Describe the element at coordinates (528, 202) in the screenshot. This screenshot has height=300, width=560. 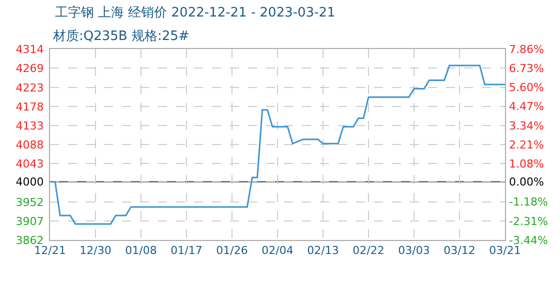
I see `y2-tick-label: -1.18%` at that location.